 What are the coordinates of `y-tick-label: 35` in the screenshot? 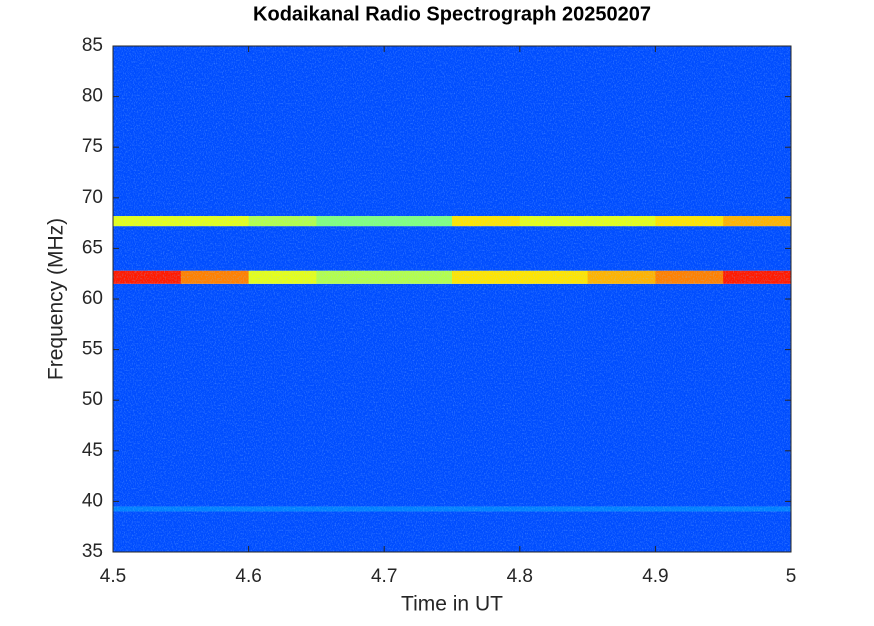 It's located at (92, 551).